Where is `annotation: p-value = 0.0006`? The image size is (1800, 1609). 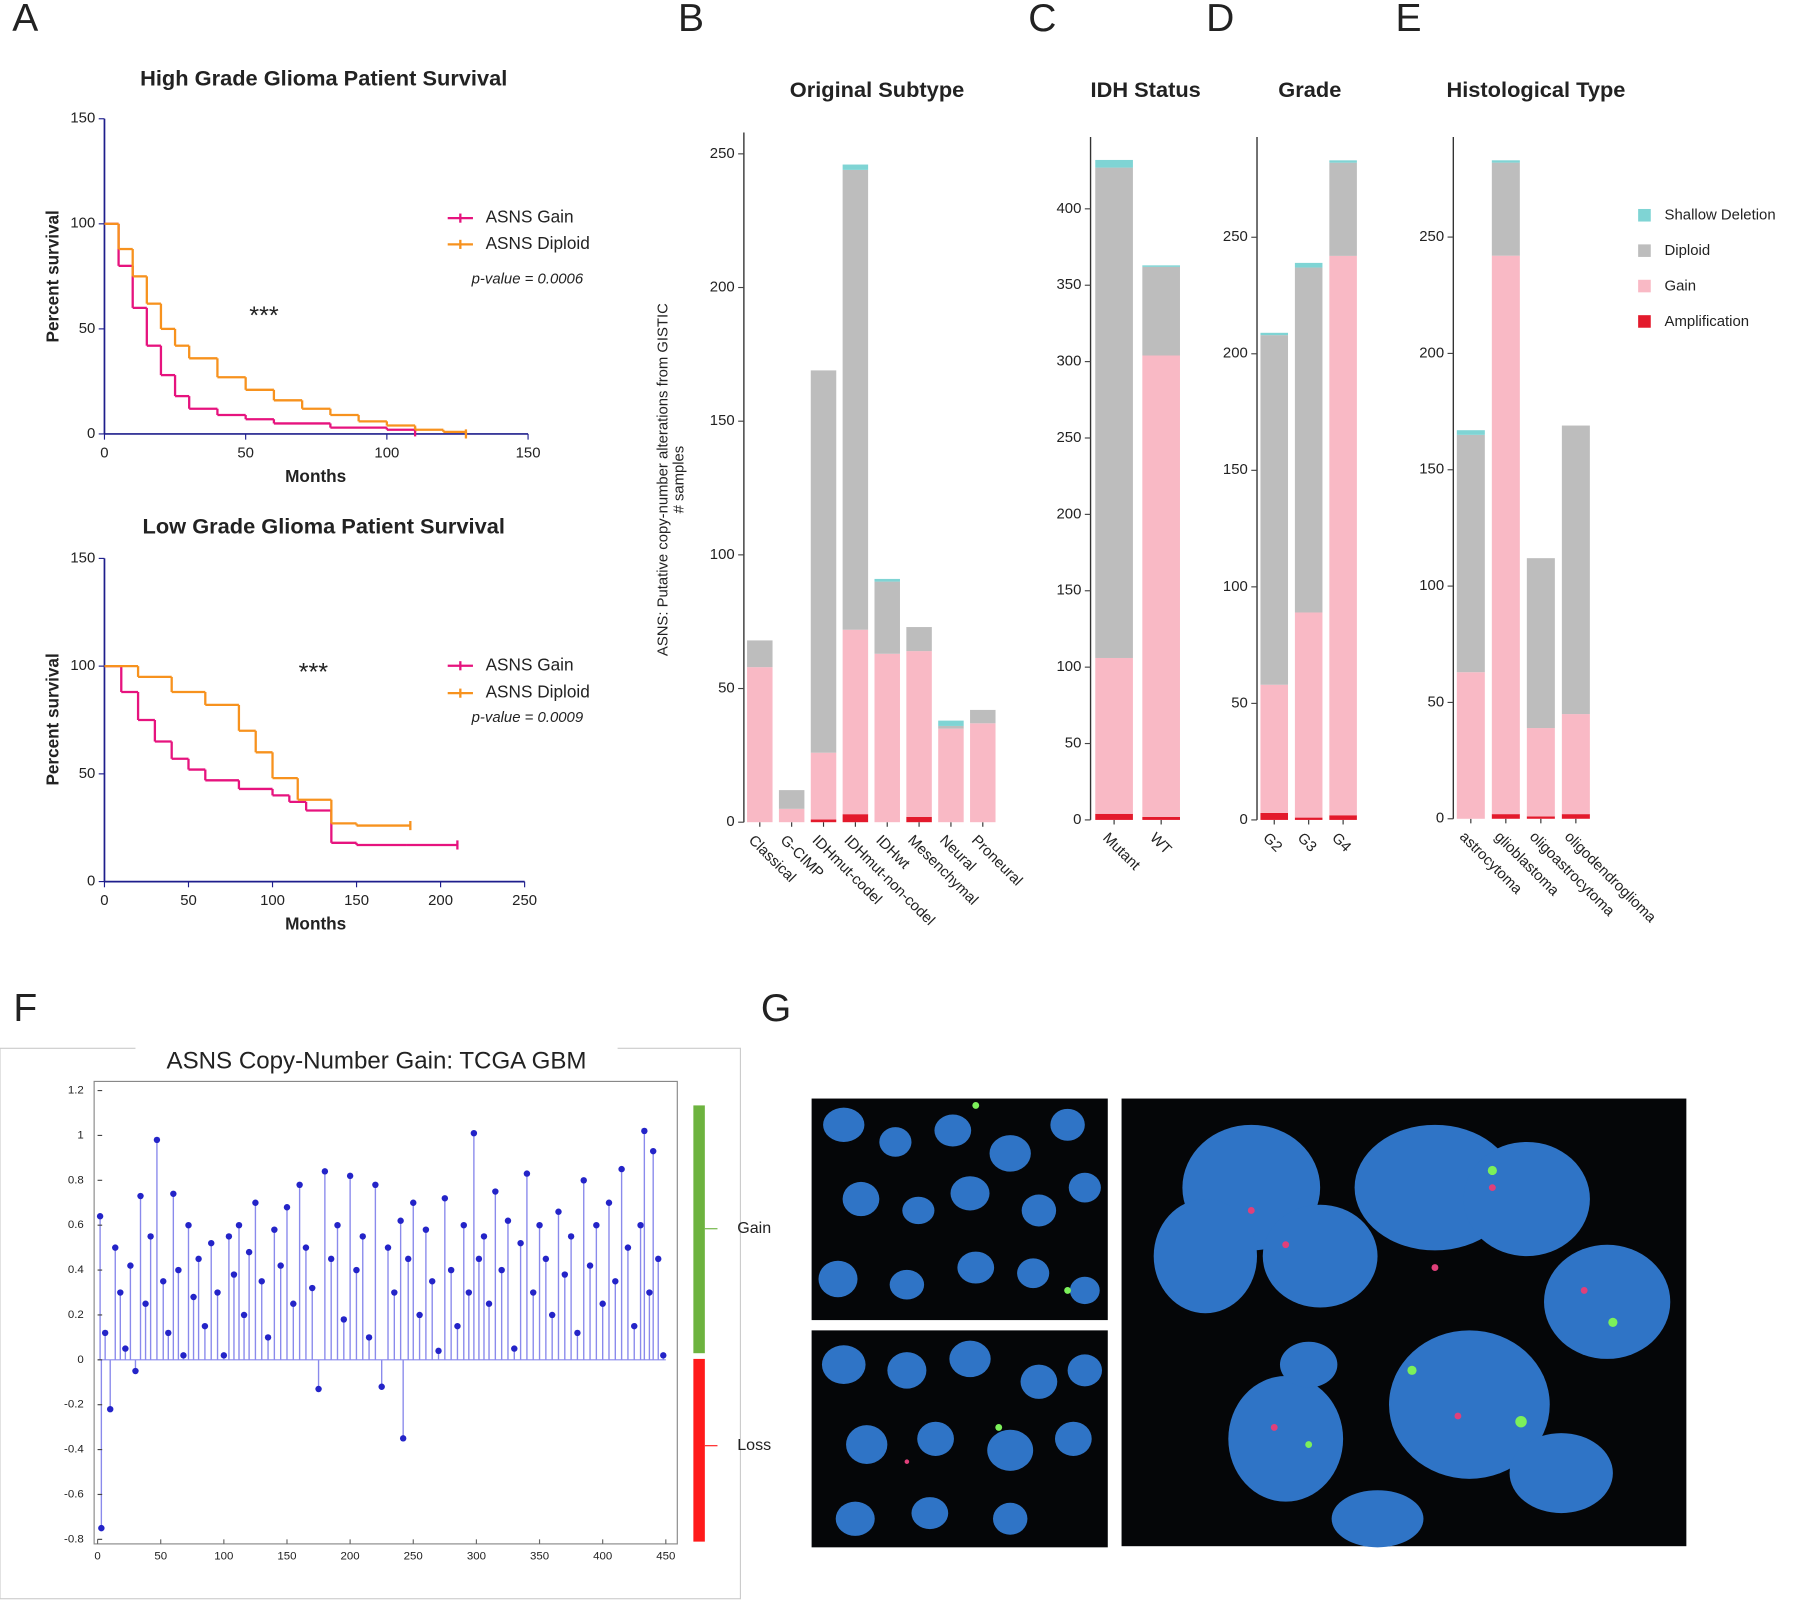
annotation: p-value = 0.0006 is located at coordinates (527, 280).